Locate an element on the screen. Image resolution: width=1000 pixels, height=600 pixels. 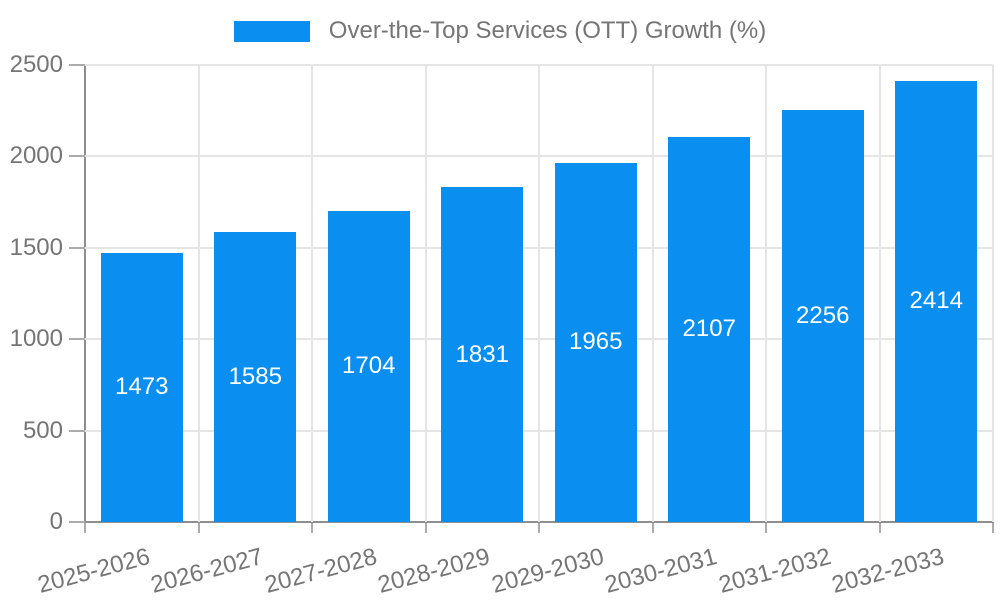
legend-swatch-icon is located at coordinates (271, 31).